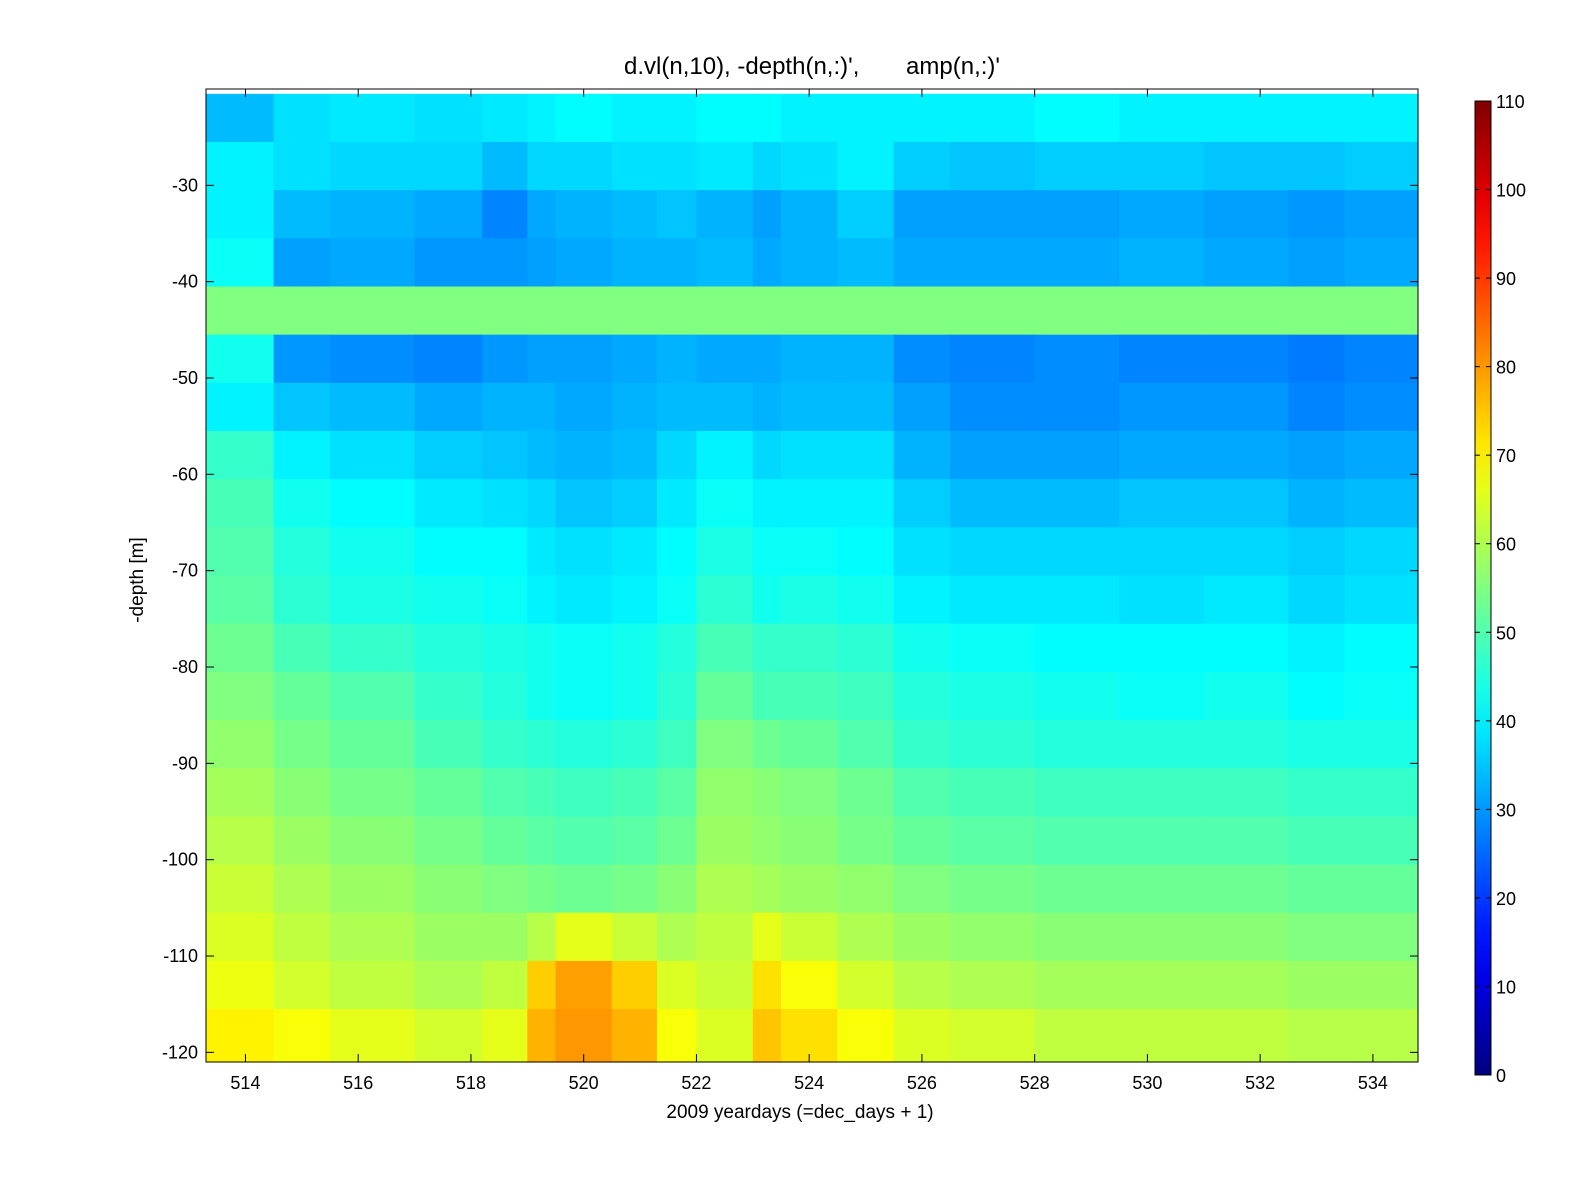 Image resolution: width=1575 pixels, height=1200 pixels. What do you see at coordinates (137, 580) in the screenshot?
I see `y-axis-label: -depth [m]` at bounding box center [137, 580].